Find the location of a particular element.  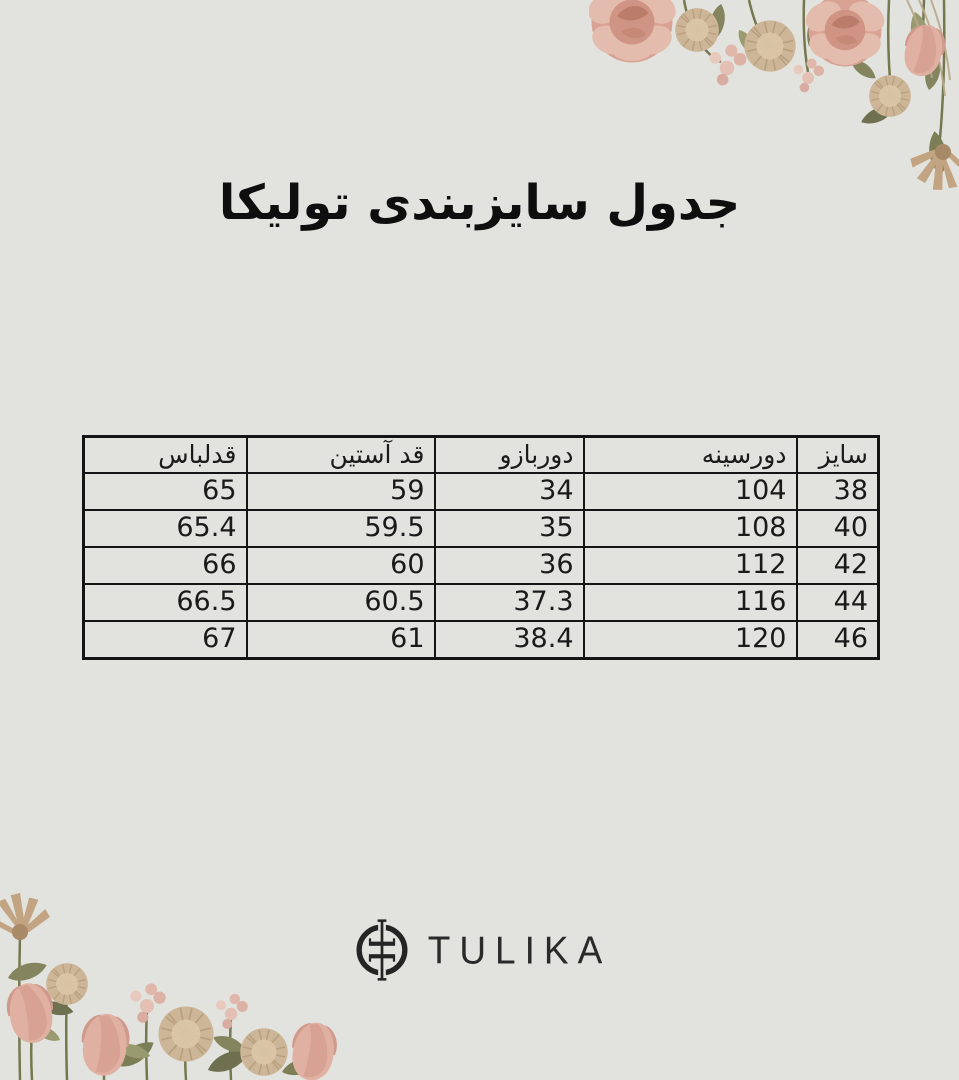

size-table-cell: 36 is located at coordinates (509, 565).